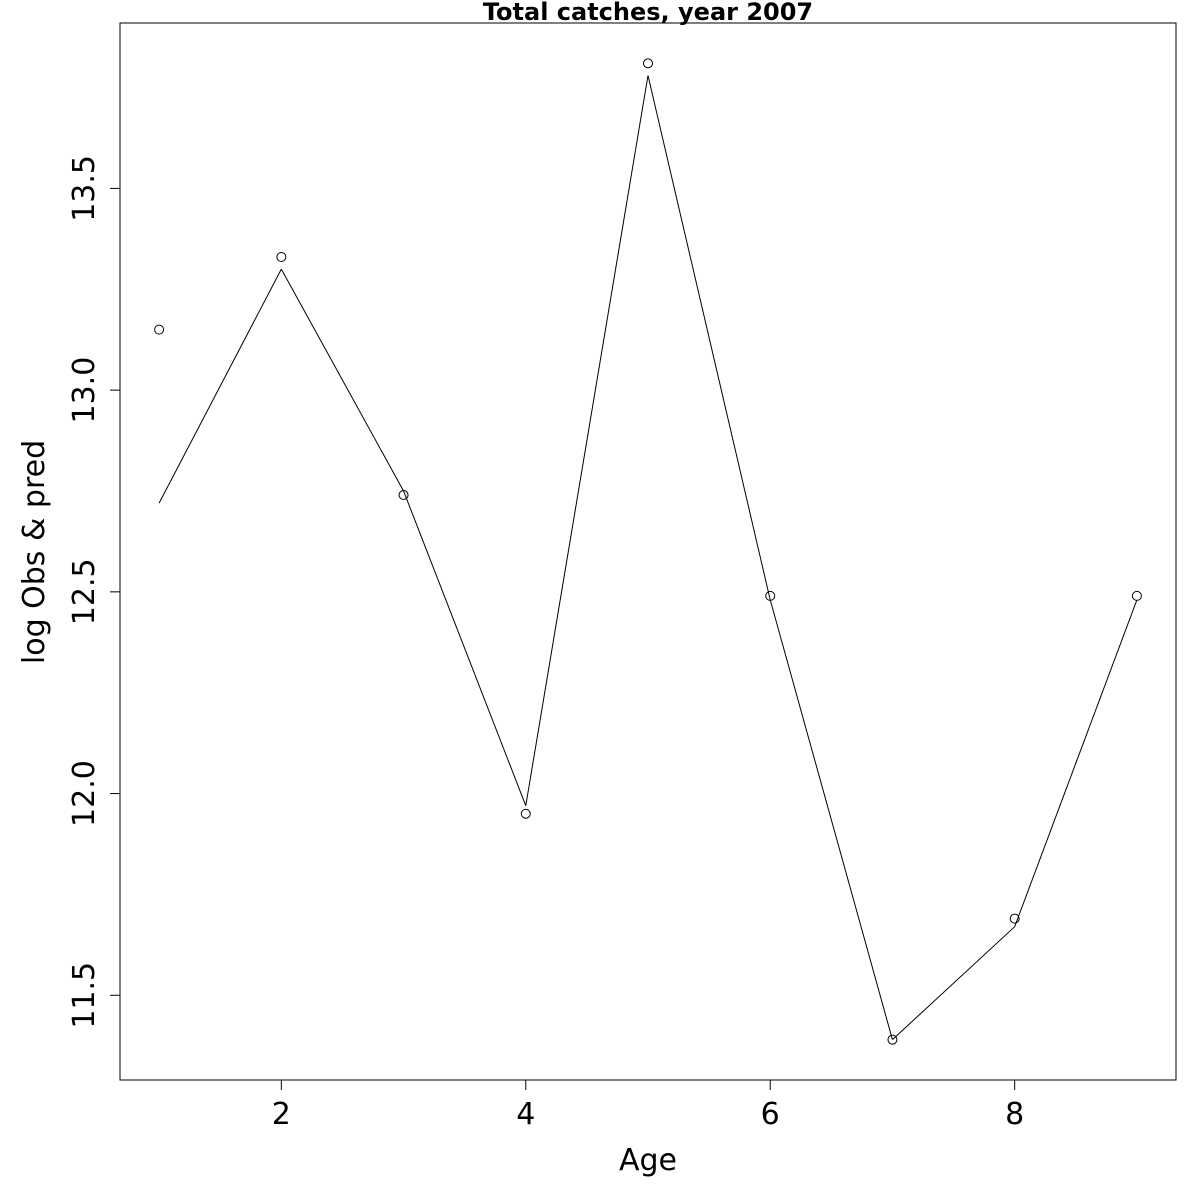 Image resolution: width=1200 pixels, height=1200 pixels. Describe the element at coordinates (770, 1114) in the screenshot. I see `x-tick-label: 6` at that location.